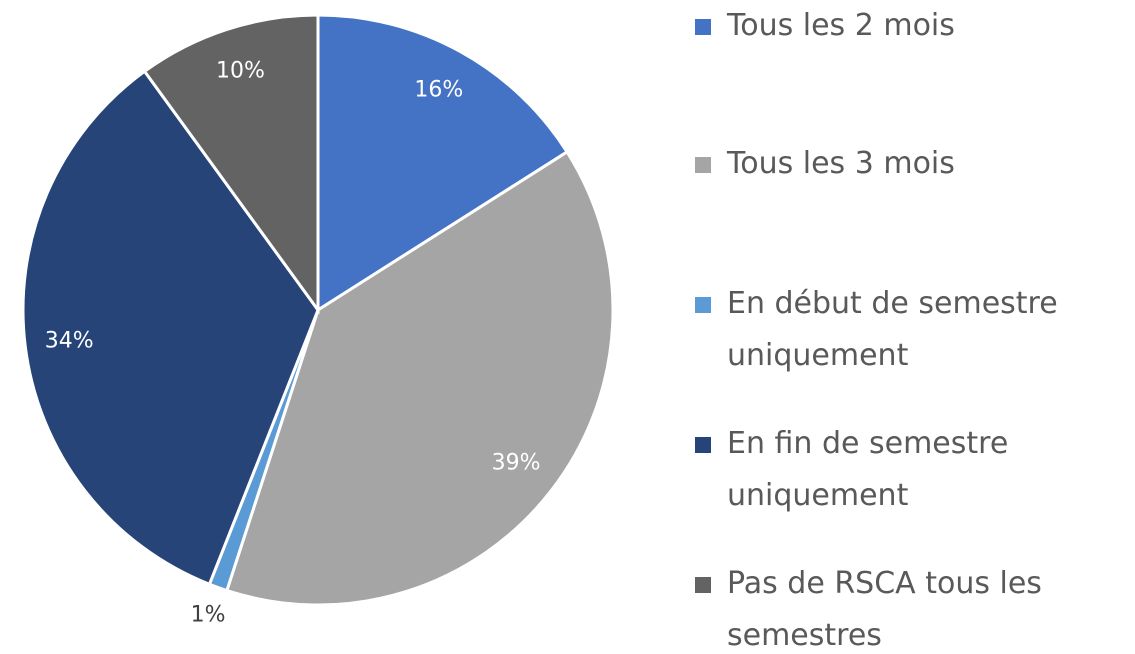 This screenshot has width=1135, height=654. What do you see at coordinates (868, 469) in the screenshot?
I see `legend-label: En fin de semestre uniquement` at bounding box center [868, 469].